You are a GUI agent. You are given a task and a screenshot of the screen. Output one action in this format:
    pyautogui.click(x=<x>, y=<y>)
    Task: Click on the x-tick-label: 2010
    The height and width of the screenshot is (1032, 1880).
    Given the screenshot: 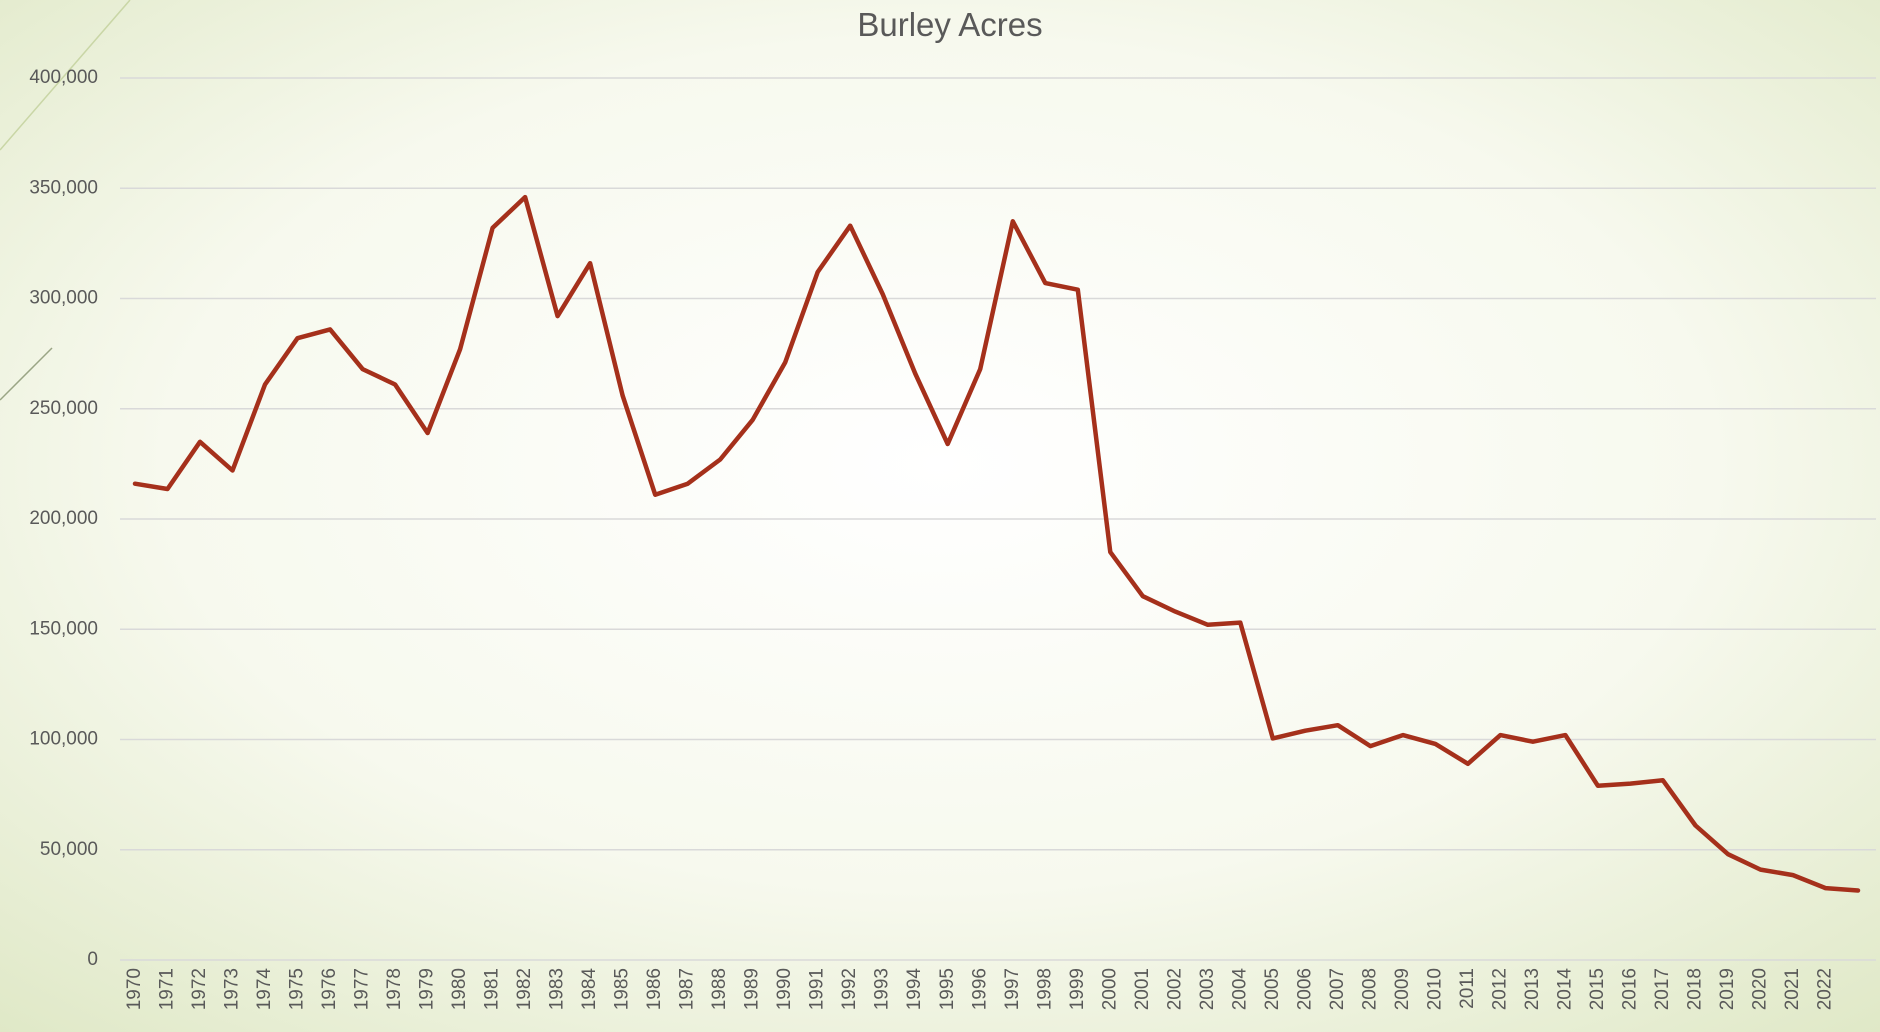 What is the action you would take?
    pyautogui.click(x=1434, y=989)
    